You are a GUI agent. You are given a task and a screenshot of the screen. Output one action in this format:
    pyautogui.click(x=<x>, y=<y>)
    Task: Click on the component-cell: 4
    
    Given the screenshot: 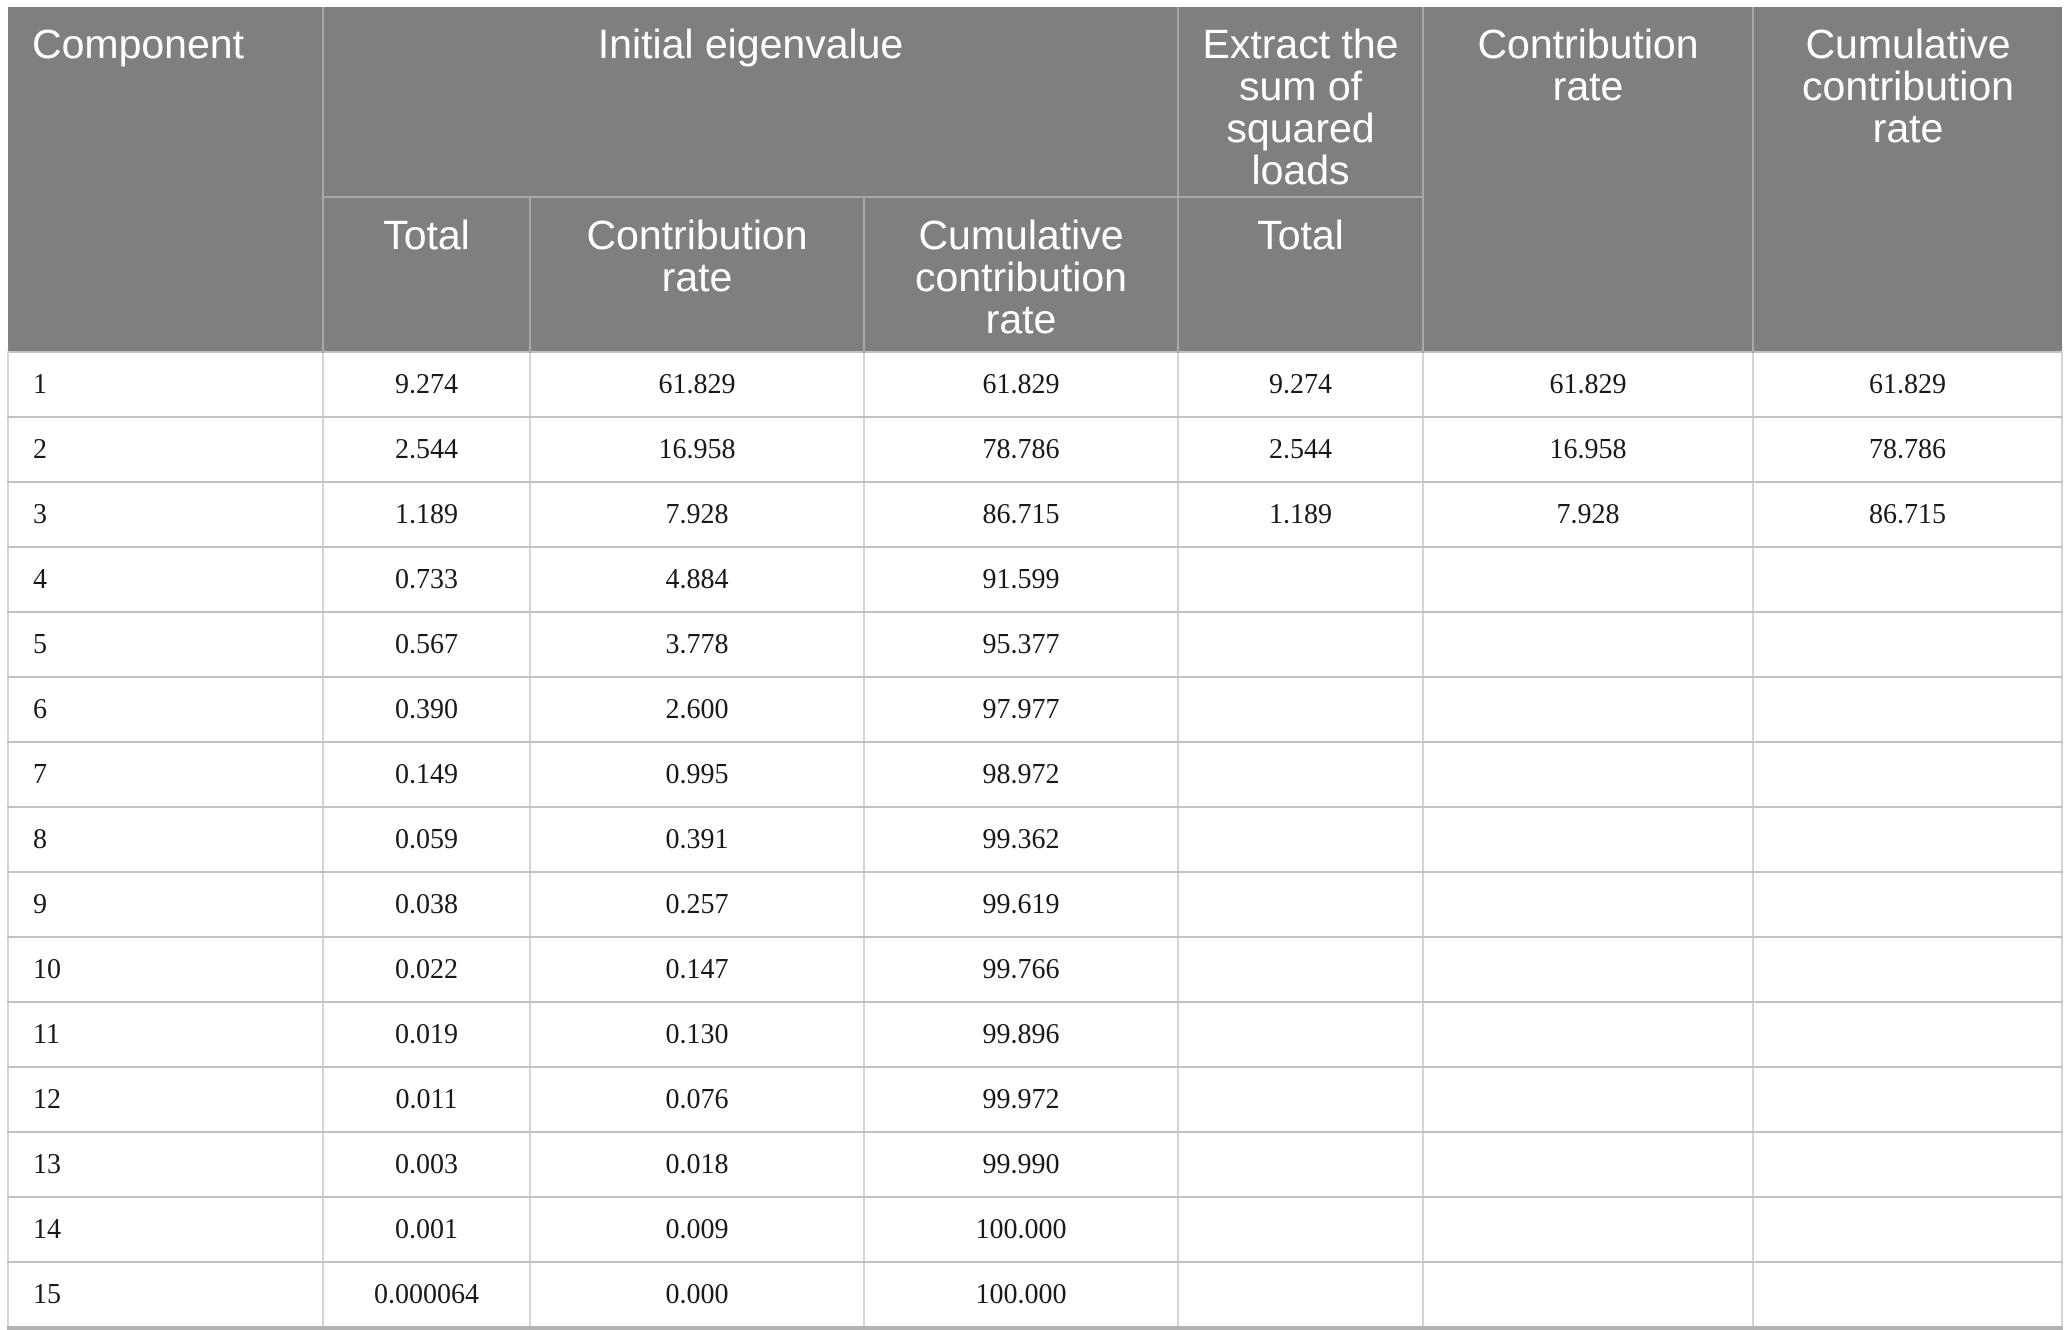 What is the action you would take?
    pyautogui.click(x=165, y=579)
    